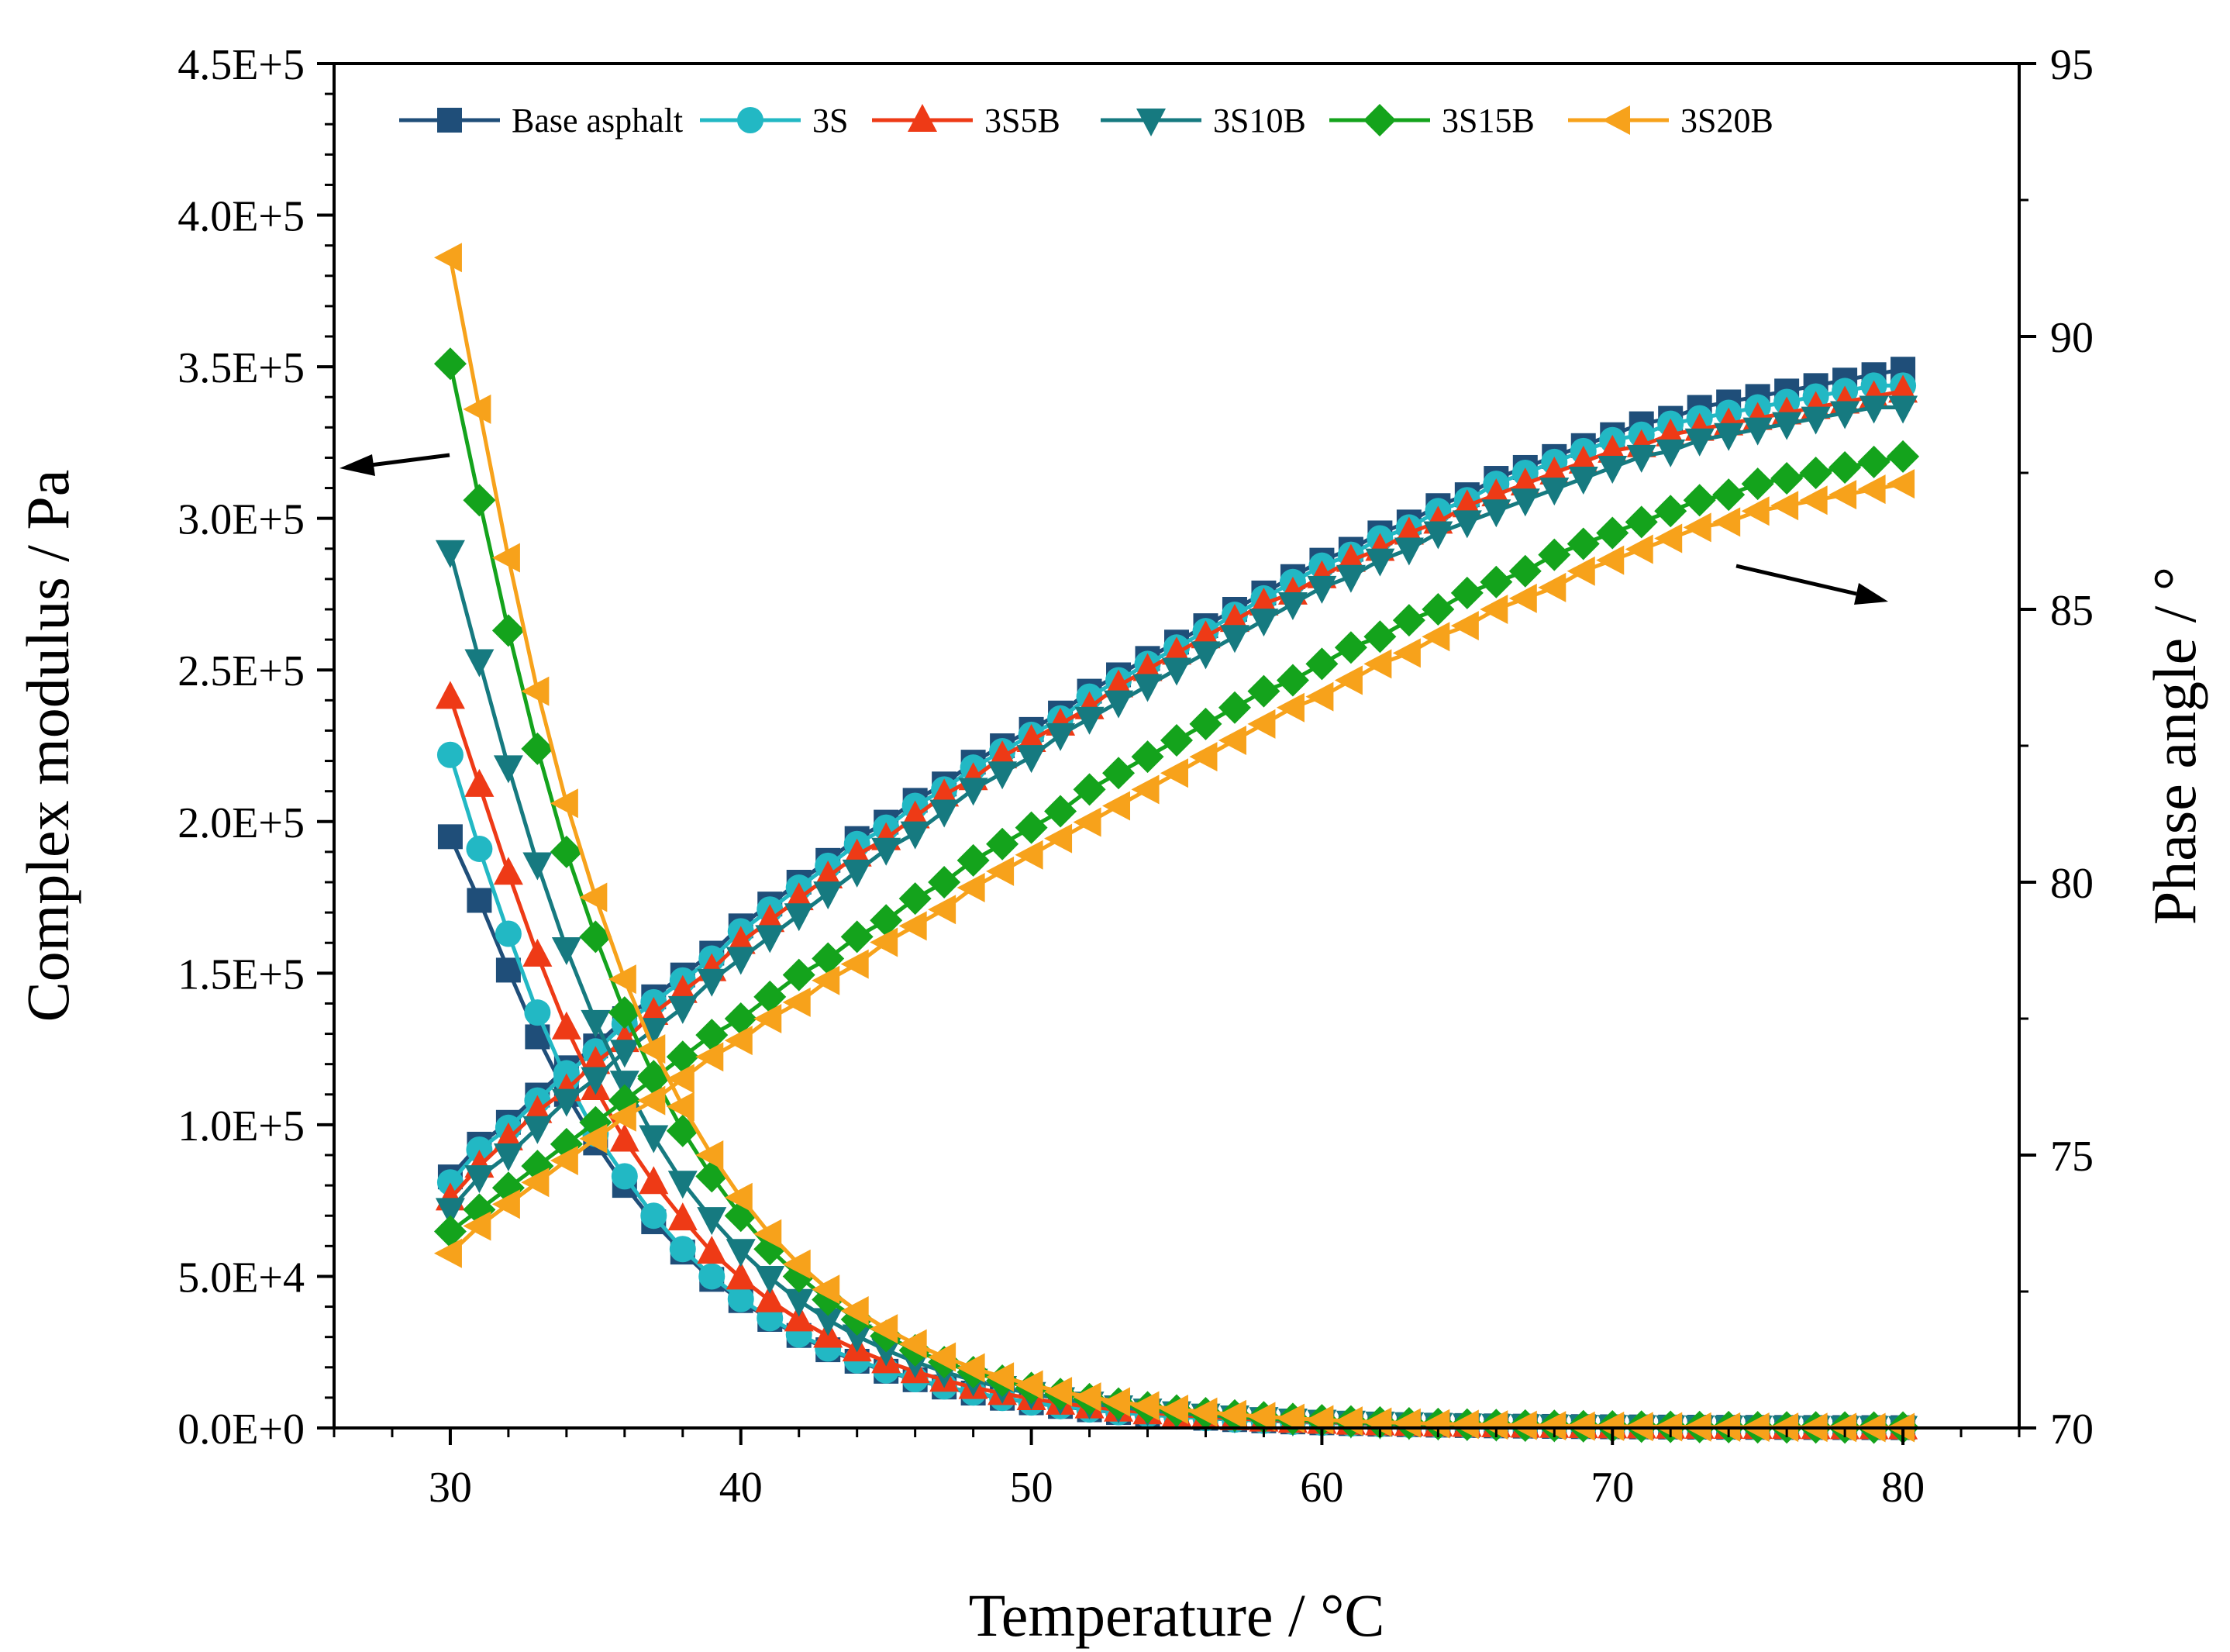  I want to click on x-tick-label-0: 30, so click(451, 1488).